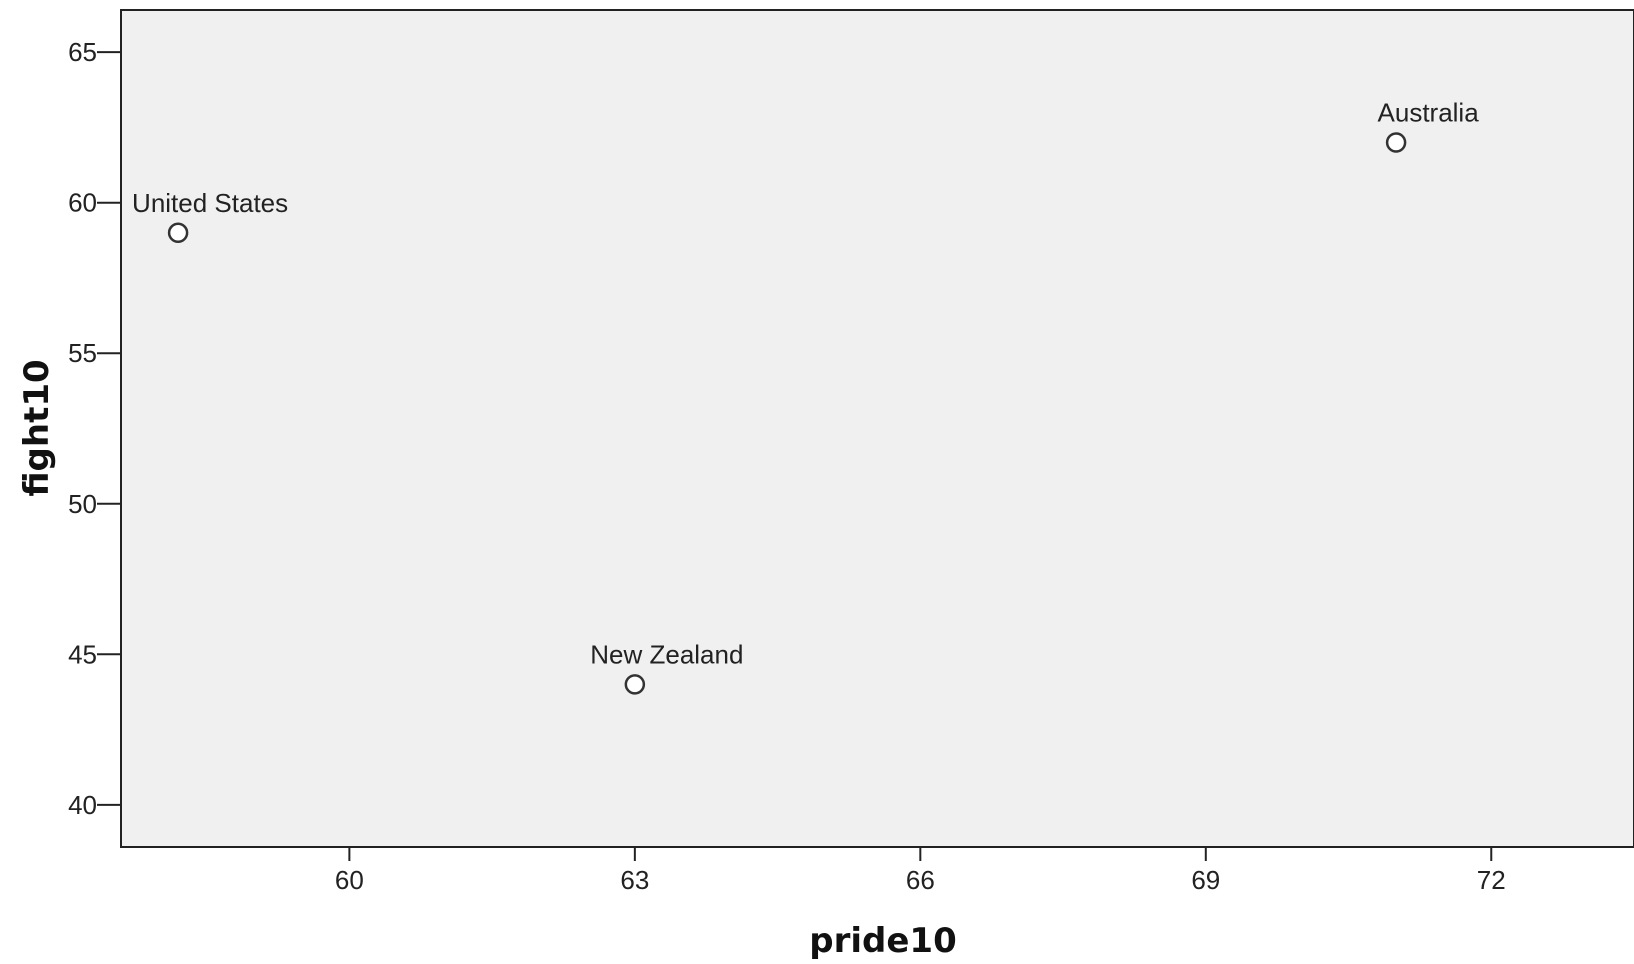 The height and width of the screenshot is (964, 1634). What do you see at coordinates (82, 654) in the screenshot?
I see `y-tick-label: 45` at bounding box center [82, 654].